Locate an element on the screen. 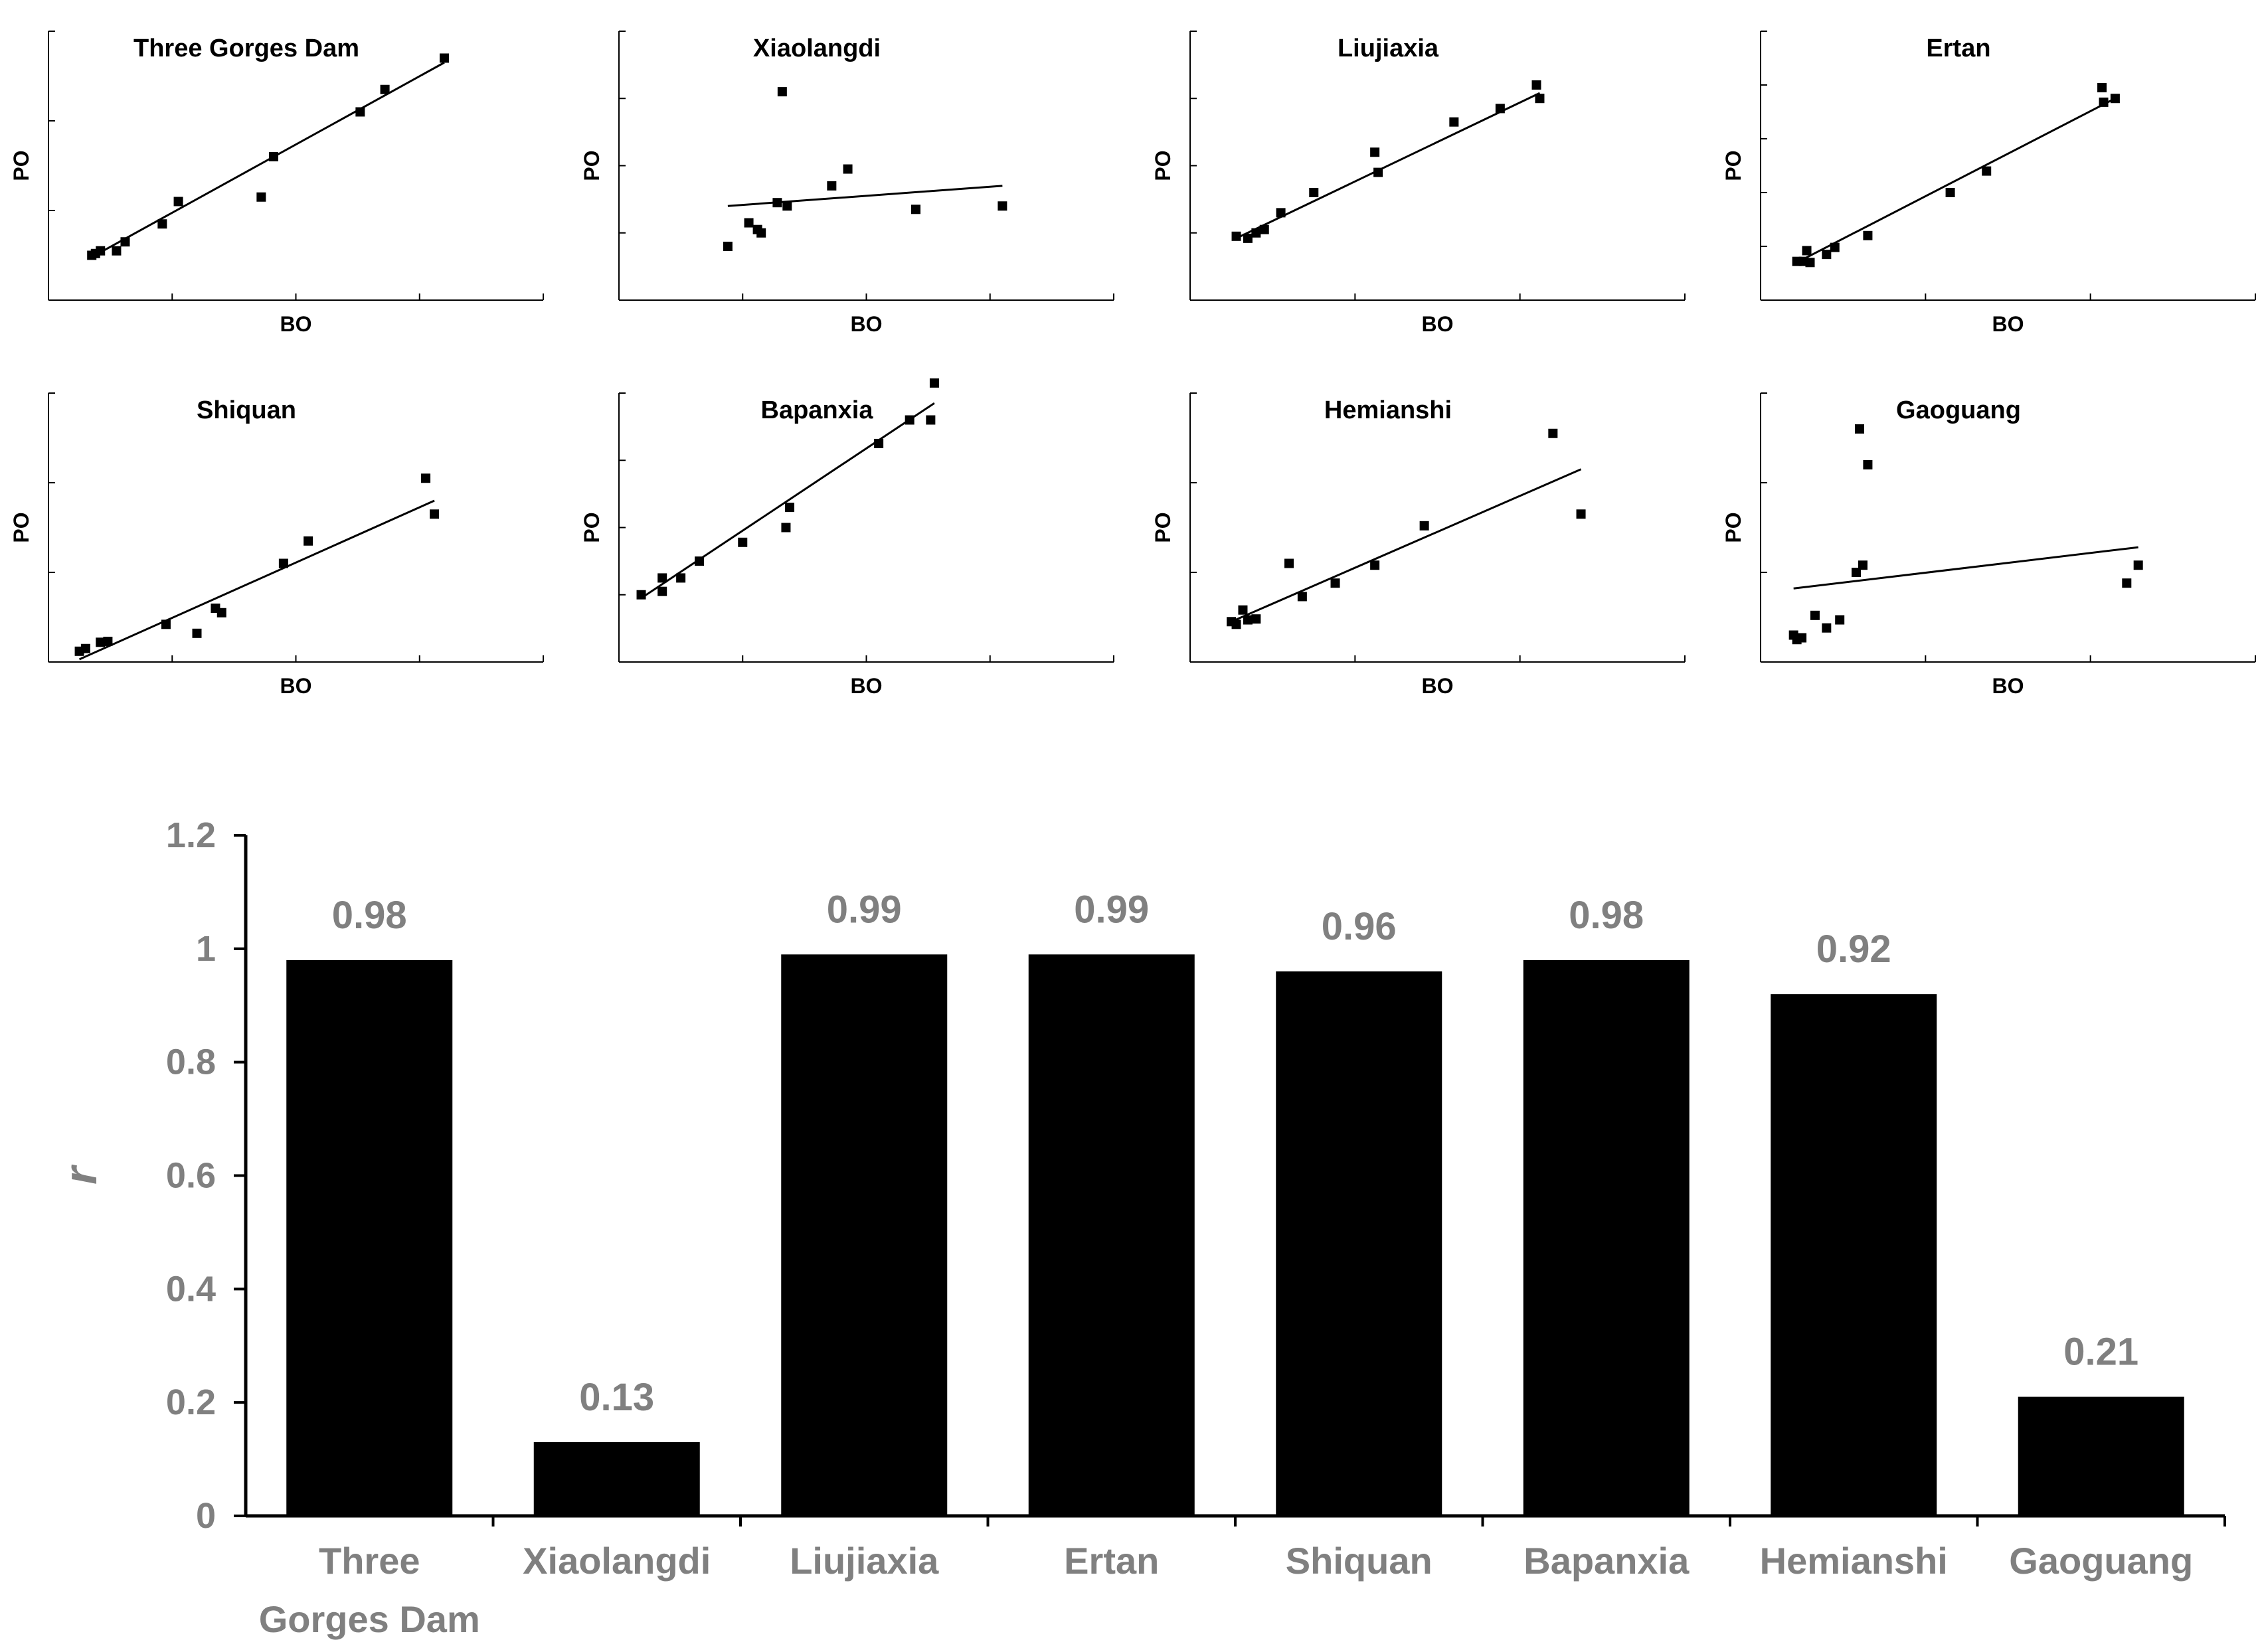  bar-y-tick-label: 0 is located at coordinates (206, 1516).